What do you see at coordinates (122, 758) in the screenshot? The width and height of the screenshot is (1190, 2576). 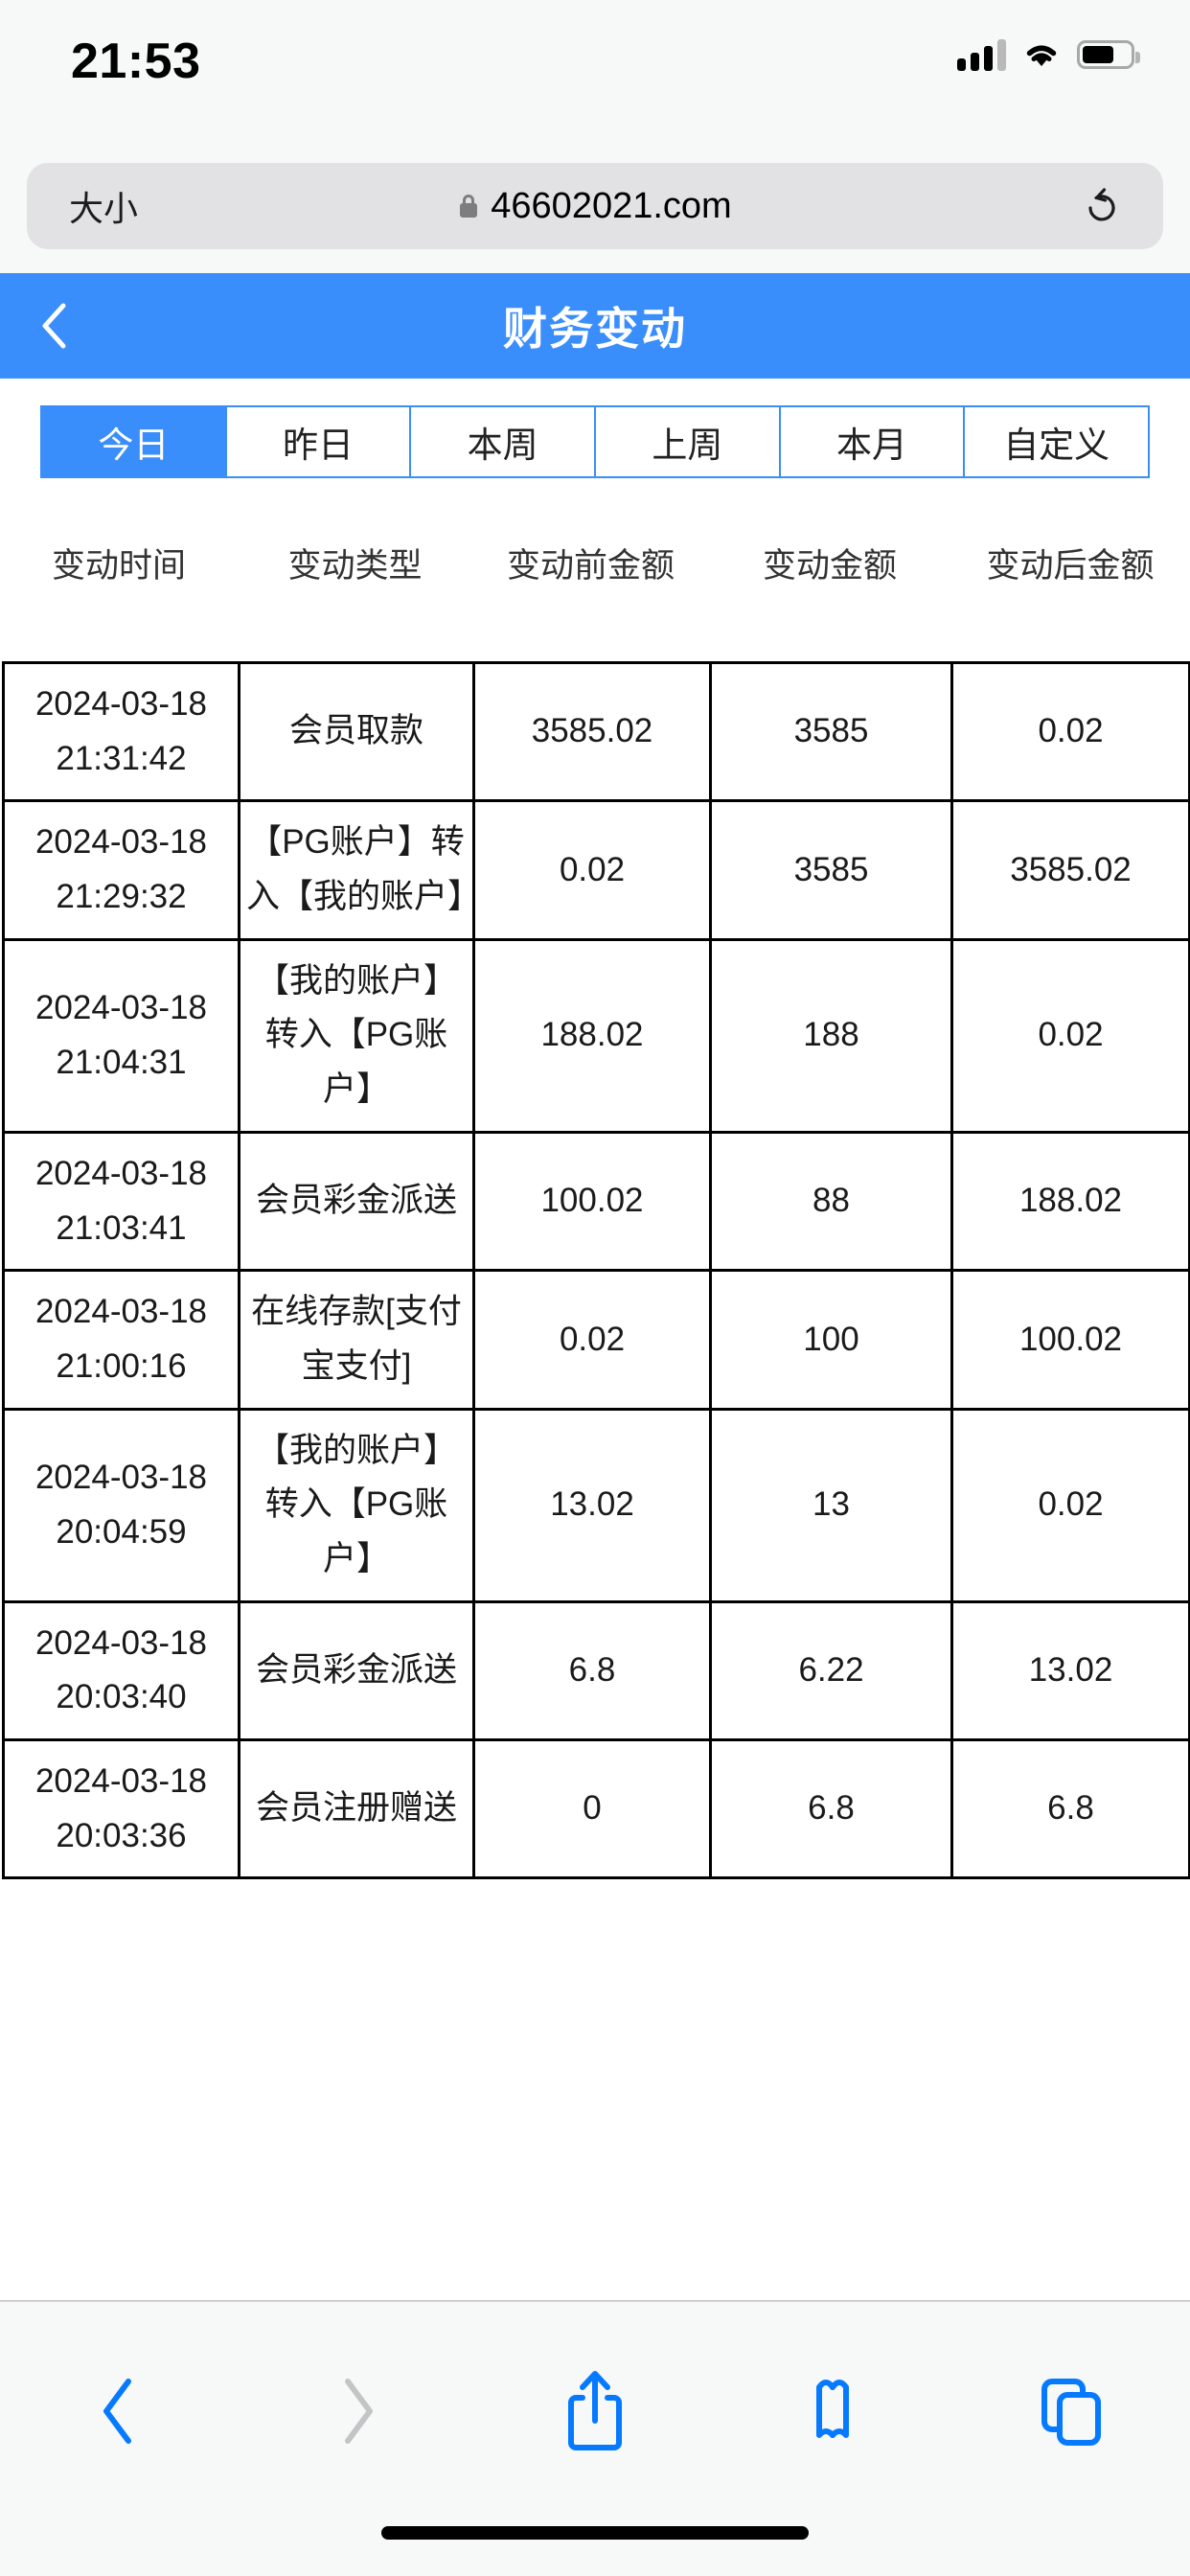 I see `cell-time-text: 21:31:42` at bounding box center [122, 758].